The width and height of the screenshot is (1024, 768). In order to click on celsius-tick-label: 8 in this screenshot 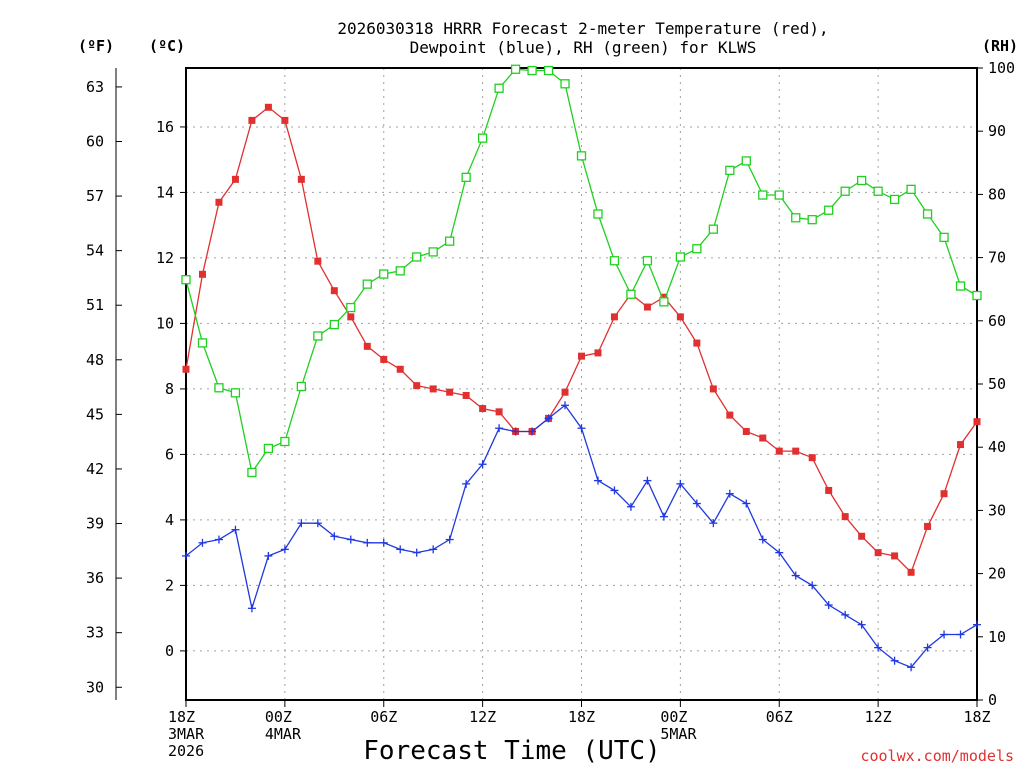, I will do `click(169, 389)`.